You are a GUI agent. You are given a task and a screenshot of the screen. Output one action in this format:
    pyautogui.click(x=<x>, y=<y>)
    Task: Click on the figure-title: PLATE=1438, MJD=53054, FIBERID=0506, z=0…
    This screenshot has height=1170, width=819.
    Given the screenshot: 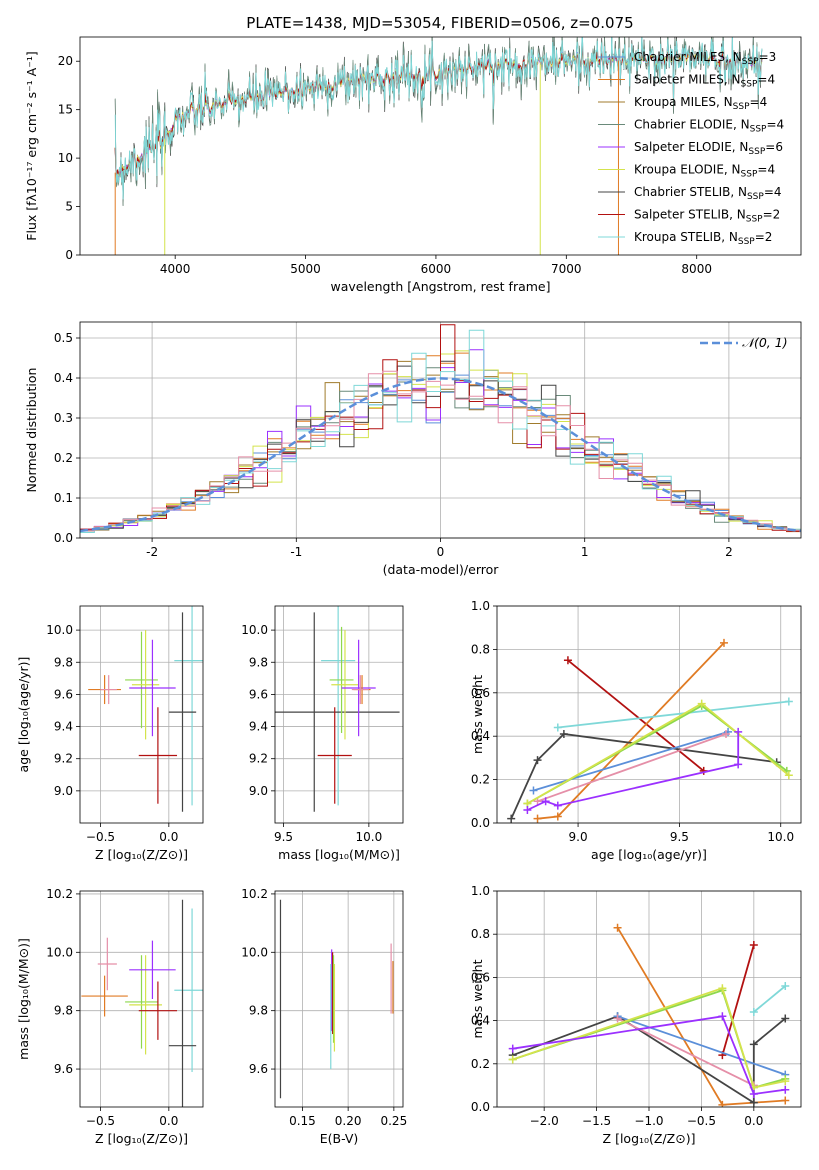 What is the action you would take?
    pyautogui.click(x=439, y=23)
    